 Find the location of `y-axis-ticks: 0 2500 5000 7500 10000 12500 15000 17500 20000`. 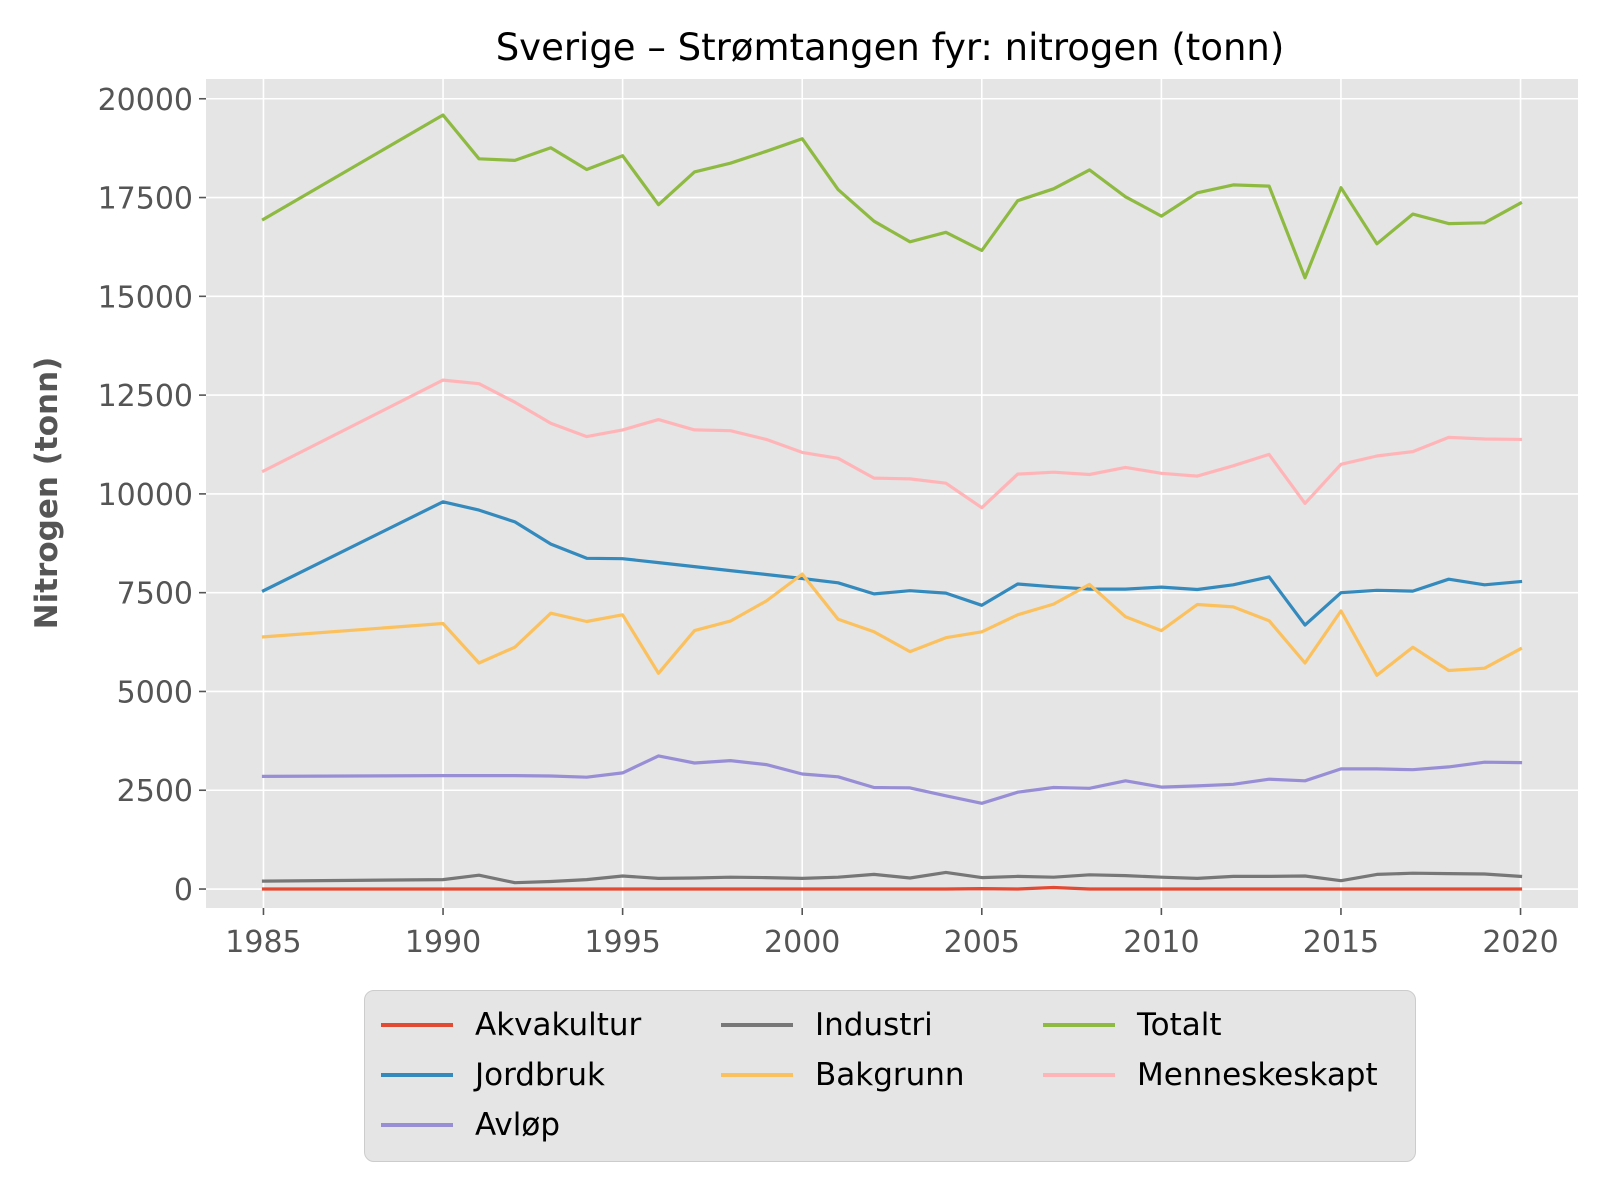

y-axis-ticks: 0 2500 5000 7500 10000 12500 15000 17500 20000 is located at coordinates (152, 495).